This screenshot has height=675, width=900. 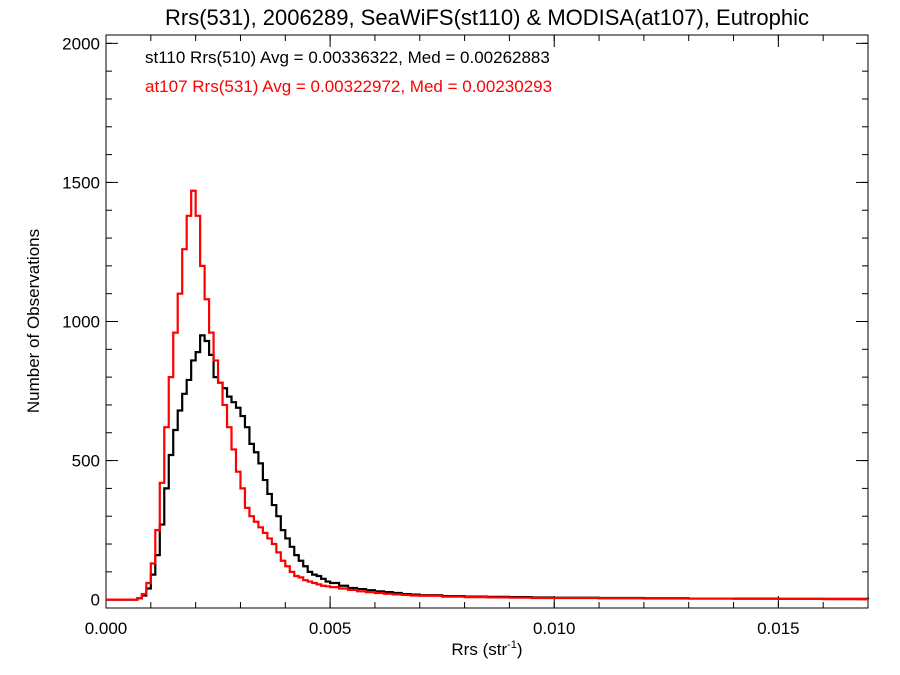 What do you see at coordinates (106, 628) in the screenshot?
I see `x-tick-label: 0.000` at bounding box center [106, 628].